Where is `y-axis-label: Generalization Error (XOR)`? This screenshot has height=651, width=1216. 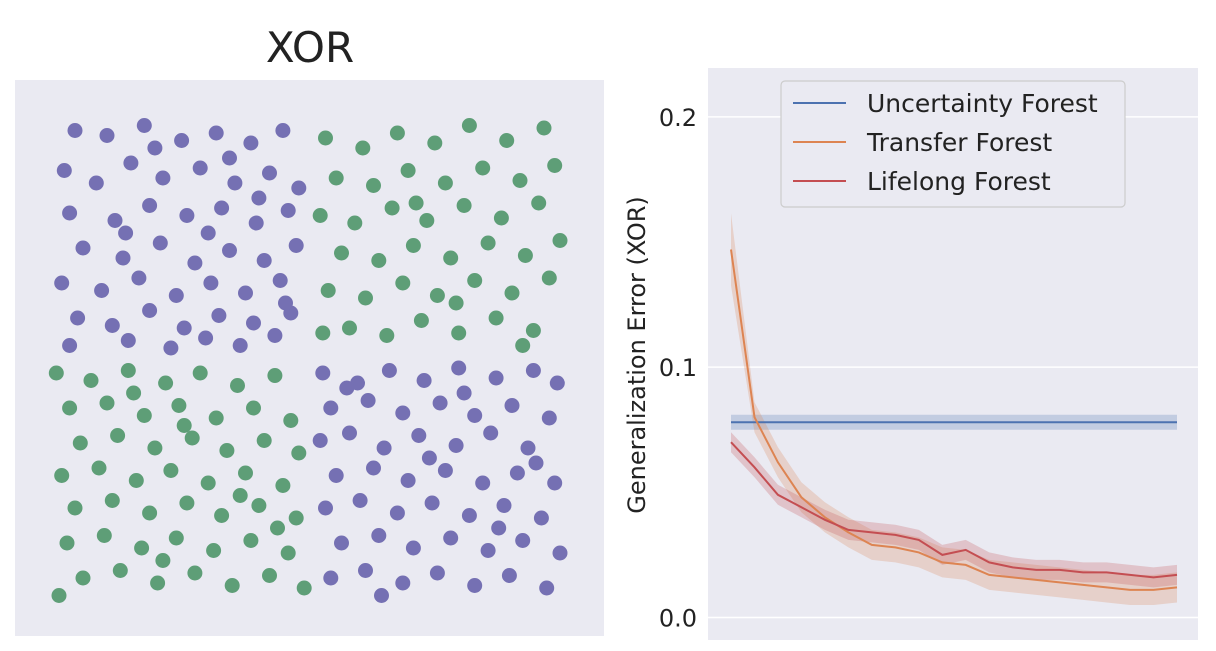 y-axis-label: Generalization Error (XOR) is located at coordinates (637, 354).